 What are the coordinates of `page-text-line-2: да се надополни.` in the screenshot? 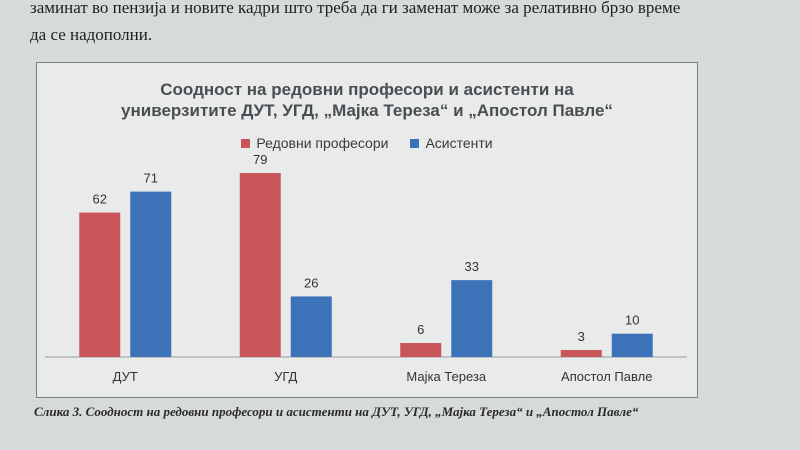 It's located at (91, 34).